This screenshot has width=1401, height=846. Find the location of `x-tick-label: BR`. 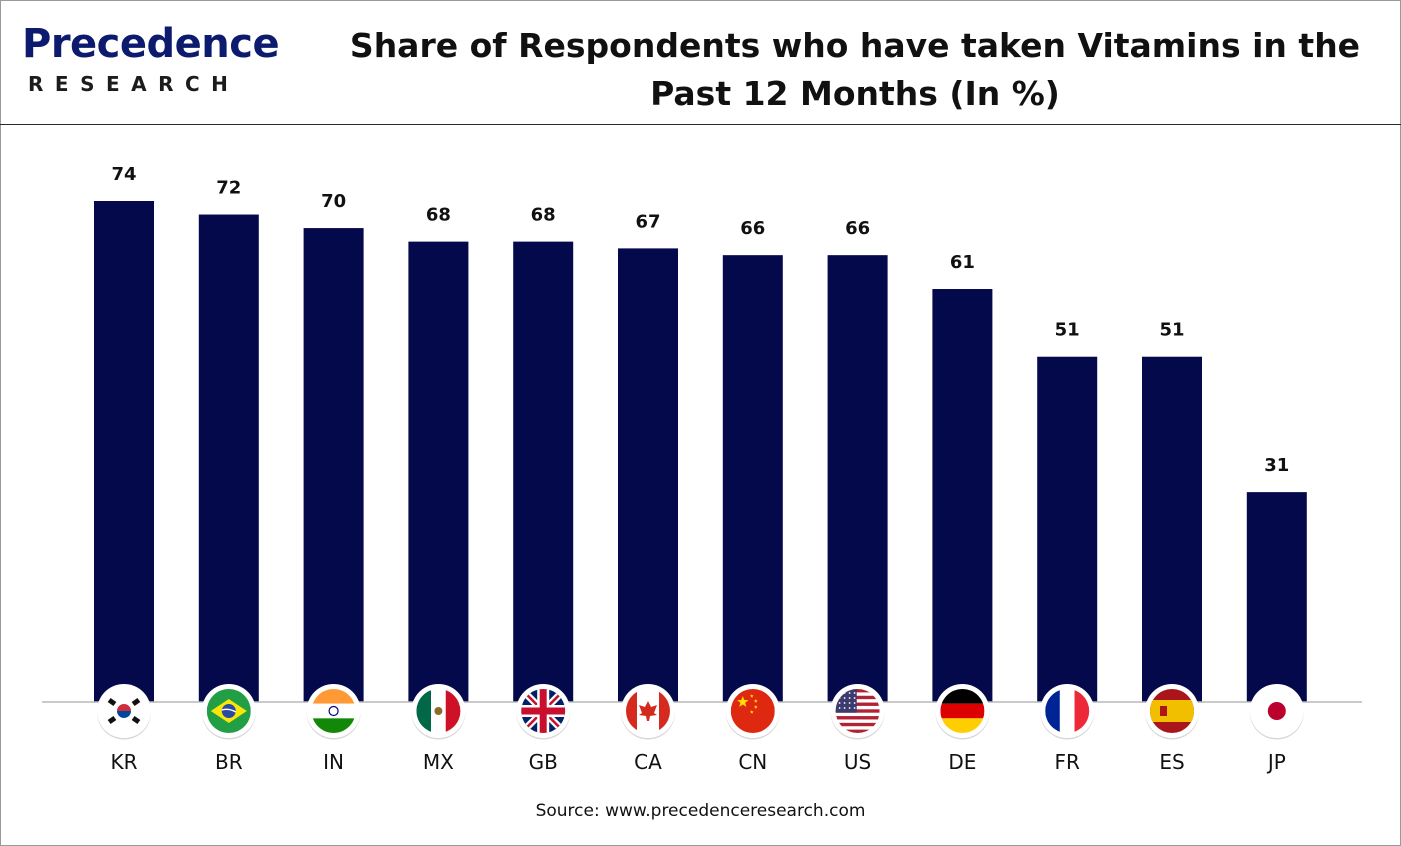

x-tick-label: BR is located at coordinates (229, 762).